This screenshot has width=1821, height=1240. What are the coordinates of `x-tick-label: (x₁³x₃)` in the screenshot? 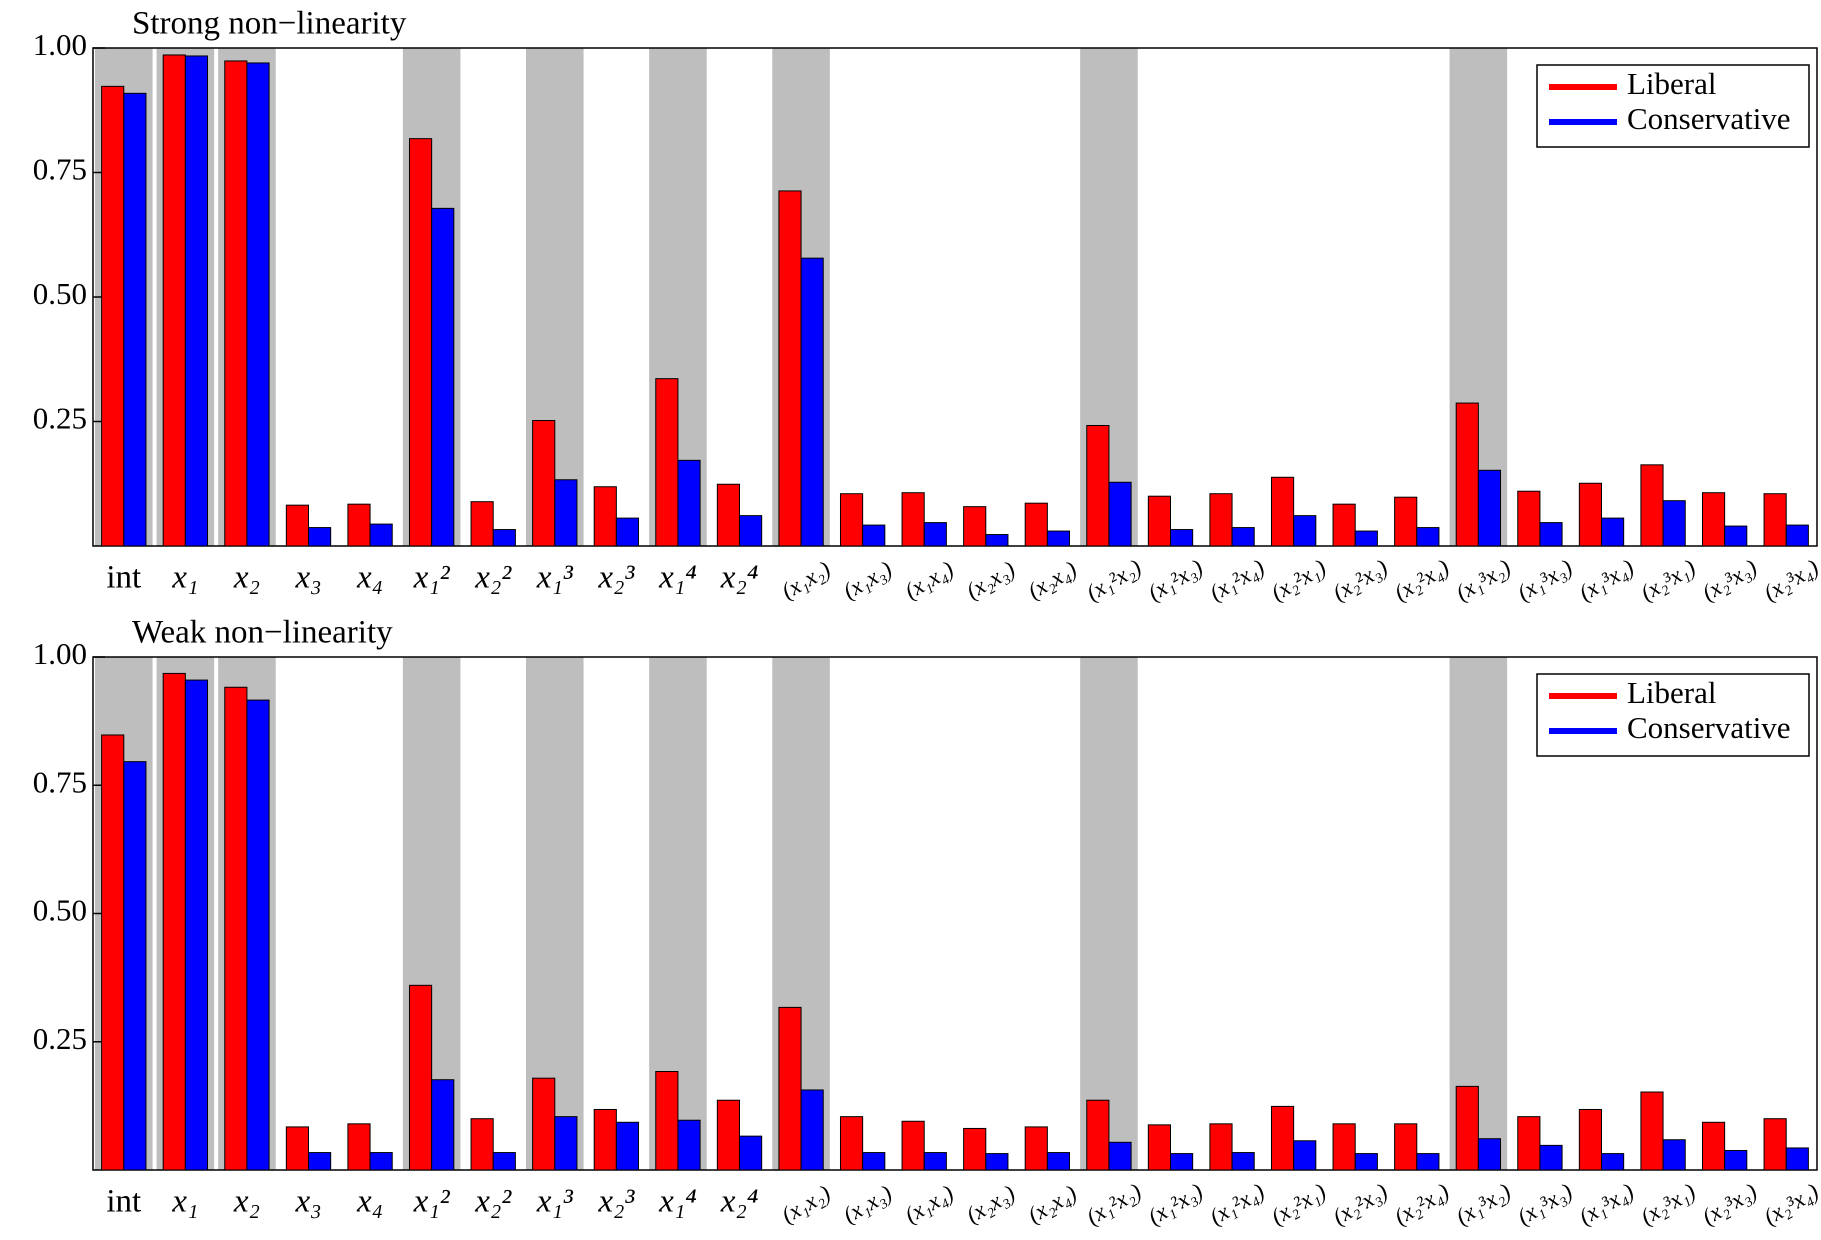 It's located at (1544, 1204).